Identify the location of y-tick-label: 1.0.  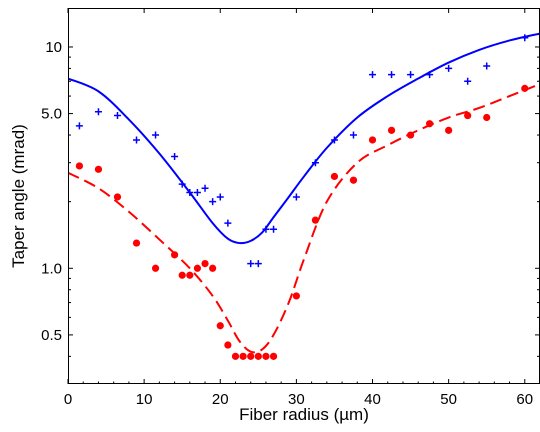
(51, 268).